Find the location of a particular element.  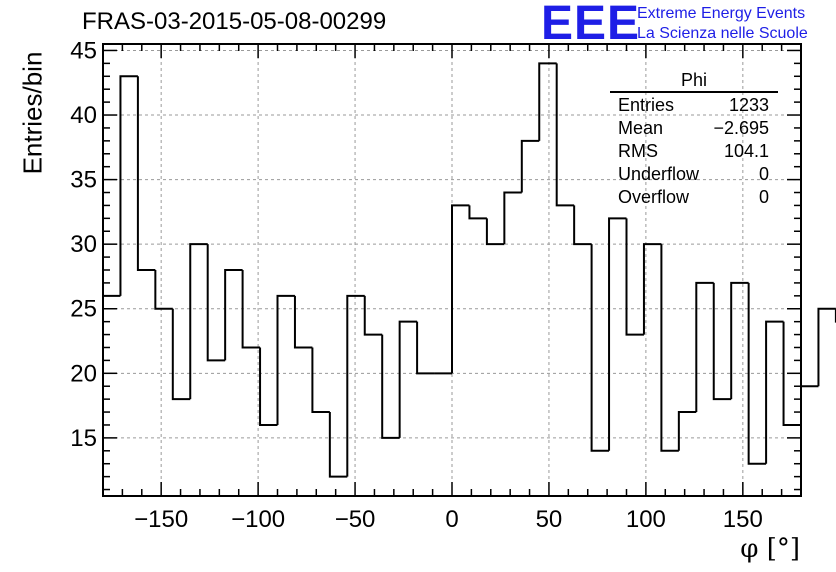

logo-line-2: La Scienza nelle Scuole is located at coordinates (722, 33).